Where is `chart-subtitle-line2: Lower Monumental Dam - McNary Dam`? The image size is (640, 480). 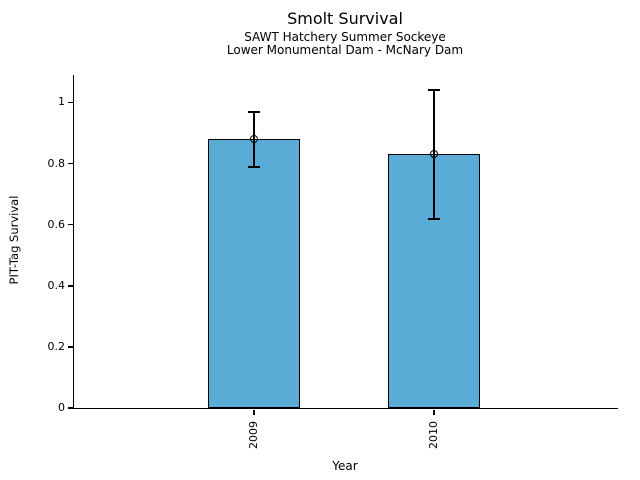
chart-subtitle-line2: Lower Monumental Dam - McNary Dam is located at coordinates (345, 50).